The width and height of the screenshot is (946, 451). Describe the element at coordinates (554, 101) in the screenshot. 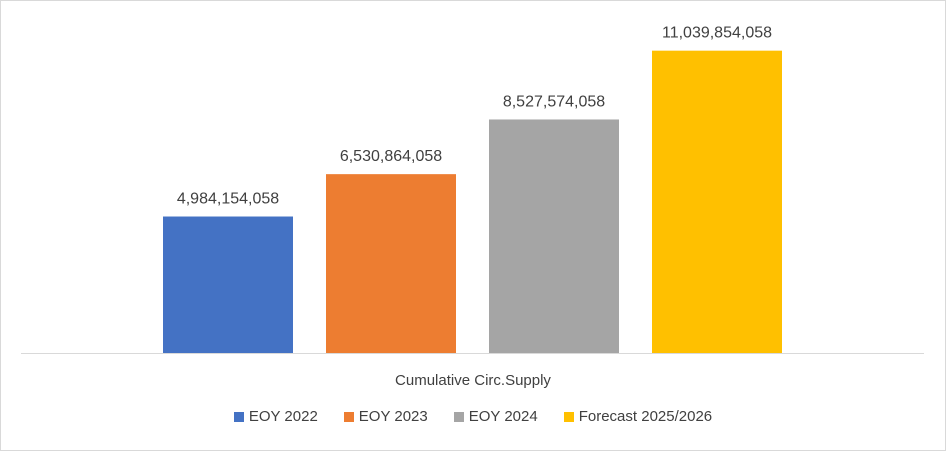

I see `data-label: 8,527,574,058` at that location.